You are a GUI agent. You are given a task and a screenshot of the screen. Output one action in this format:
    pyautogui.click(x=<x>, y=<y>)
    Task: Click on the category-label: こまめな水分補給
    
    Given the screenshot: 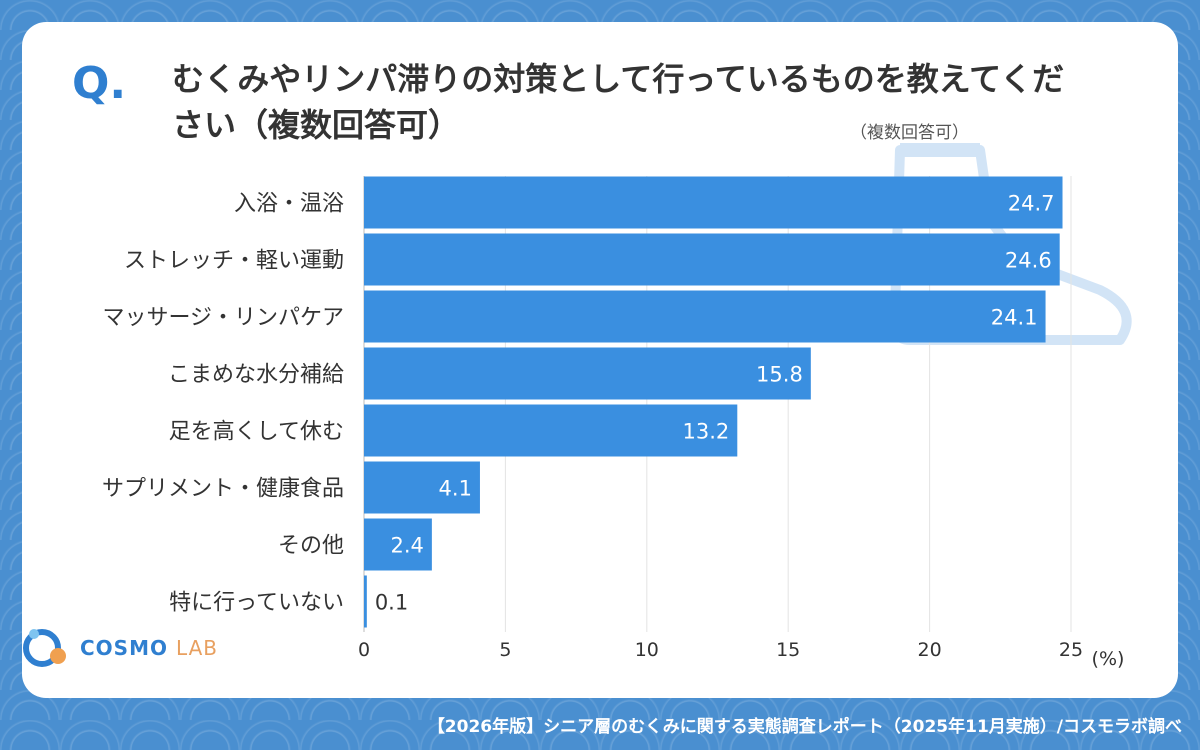 What is the action you would take?
    pyautogui.click(x=256, y=375)
    